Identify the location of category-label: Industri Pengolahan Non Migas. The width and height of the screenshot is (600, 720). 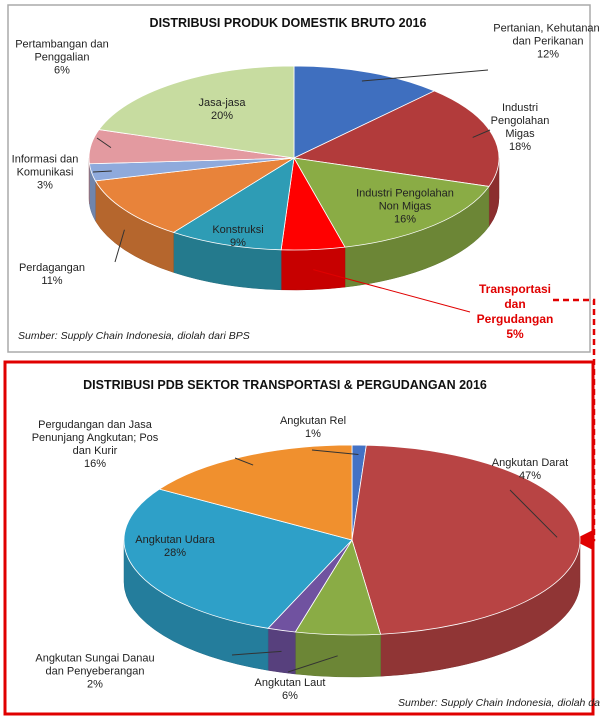
(405, 200).